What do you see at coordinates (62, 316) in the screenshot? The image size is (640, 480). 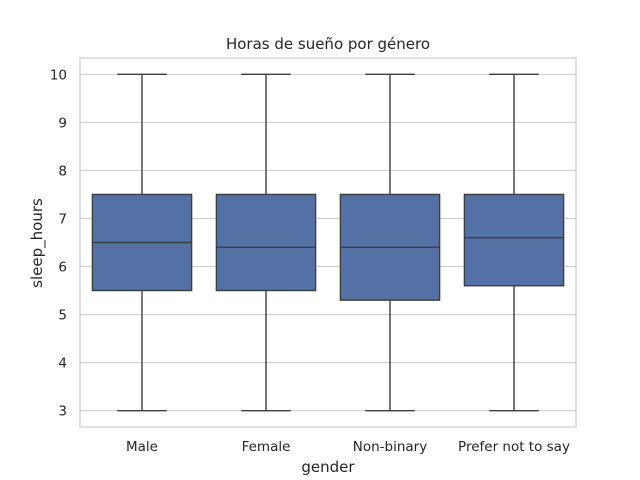 I see `y-tick-label-5: 5` at bounding box center [62, 316].